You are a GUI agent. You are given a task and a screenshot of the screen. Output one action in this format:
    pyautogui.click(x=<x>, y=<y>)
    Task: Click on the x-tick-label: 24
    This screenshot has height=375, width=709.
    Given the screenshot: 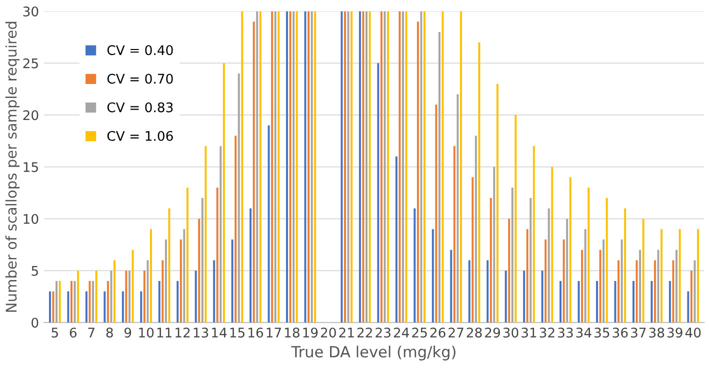 What is the action you would take?
    pyautogui.click(x=402, y=333)
    